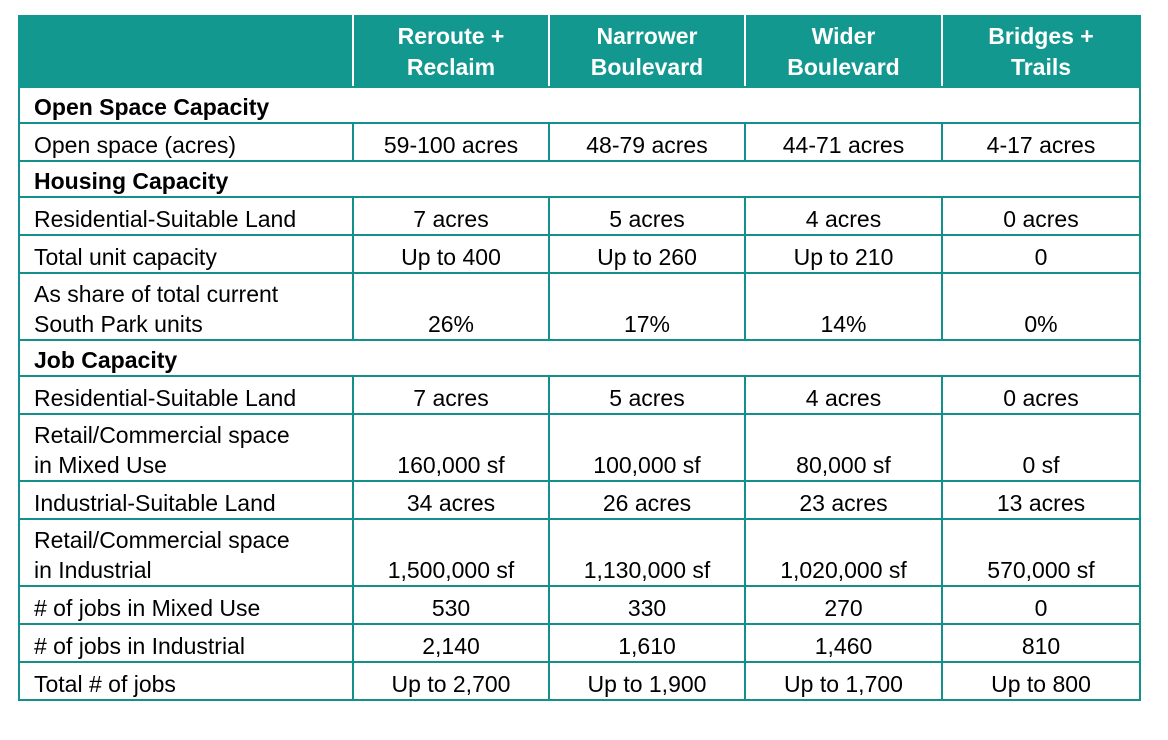 This screenshot has height=740, width=1168. Describe the element at coordinates (451, 500) in the screenshot. I see `value-cell: 34 acres` at that location.